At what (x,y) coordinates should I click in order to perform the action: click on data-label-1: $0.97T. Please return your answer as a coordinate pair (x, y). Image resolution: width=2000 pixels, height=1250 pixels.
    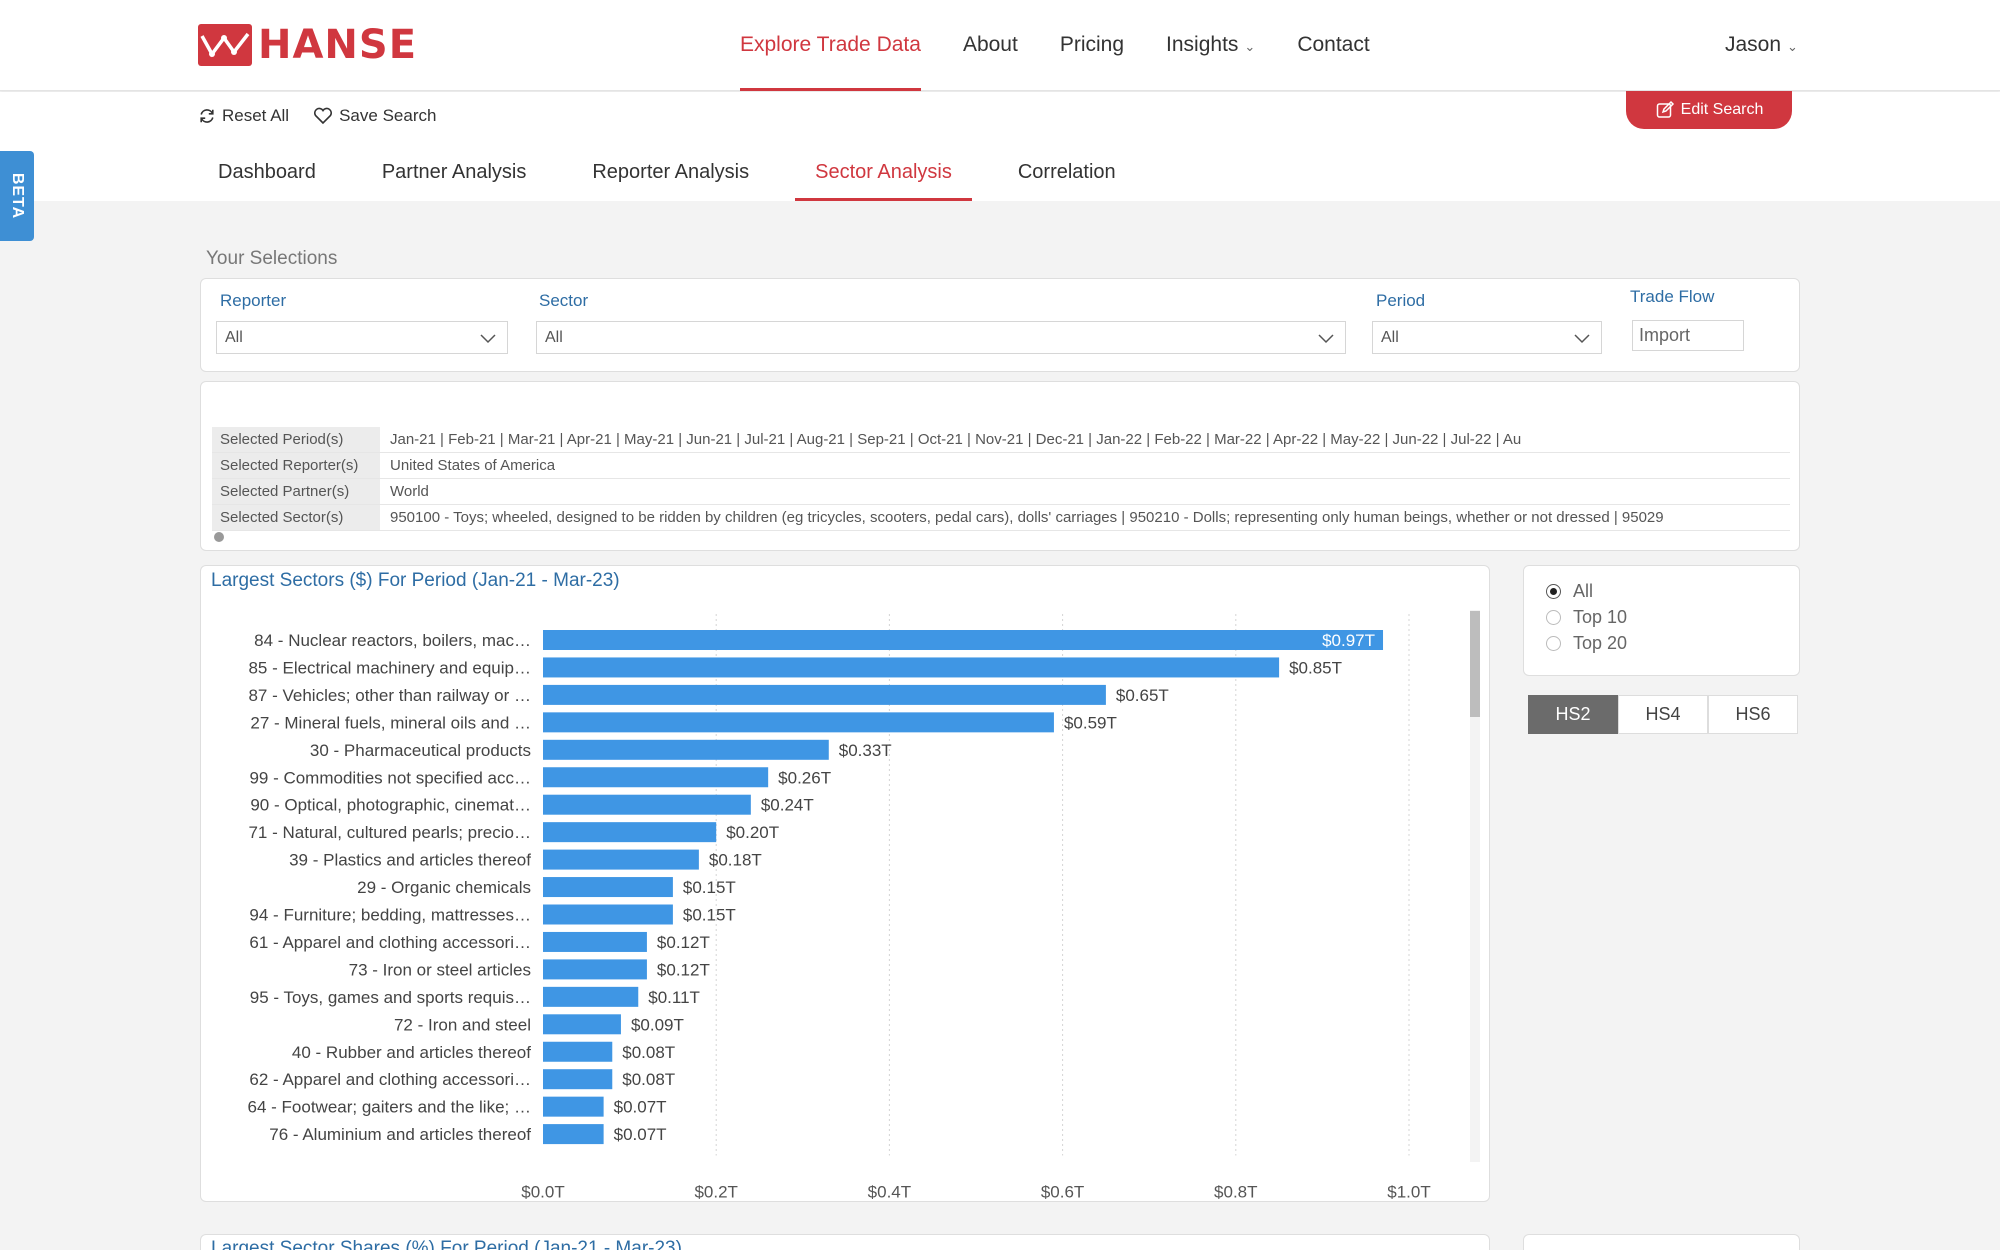
    Looking at the image, I should click on (1348, 640).